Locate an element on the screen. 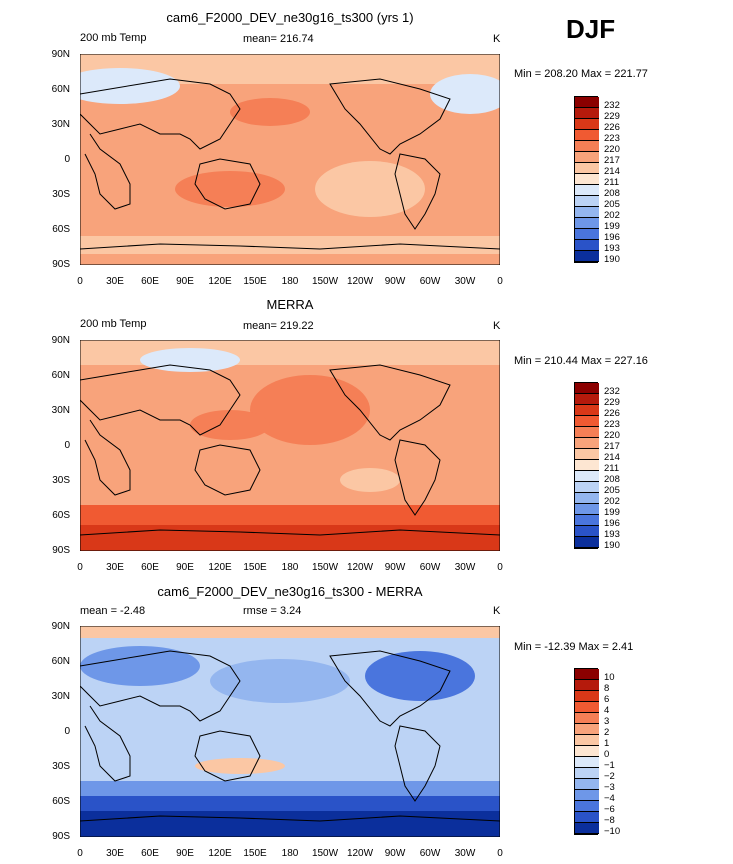 This screenshot has width=733, height=864. panel-minmax: Min = 210.44 Max = 227.16 is located at coordinates (581, 361).